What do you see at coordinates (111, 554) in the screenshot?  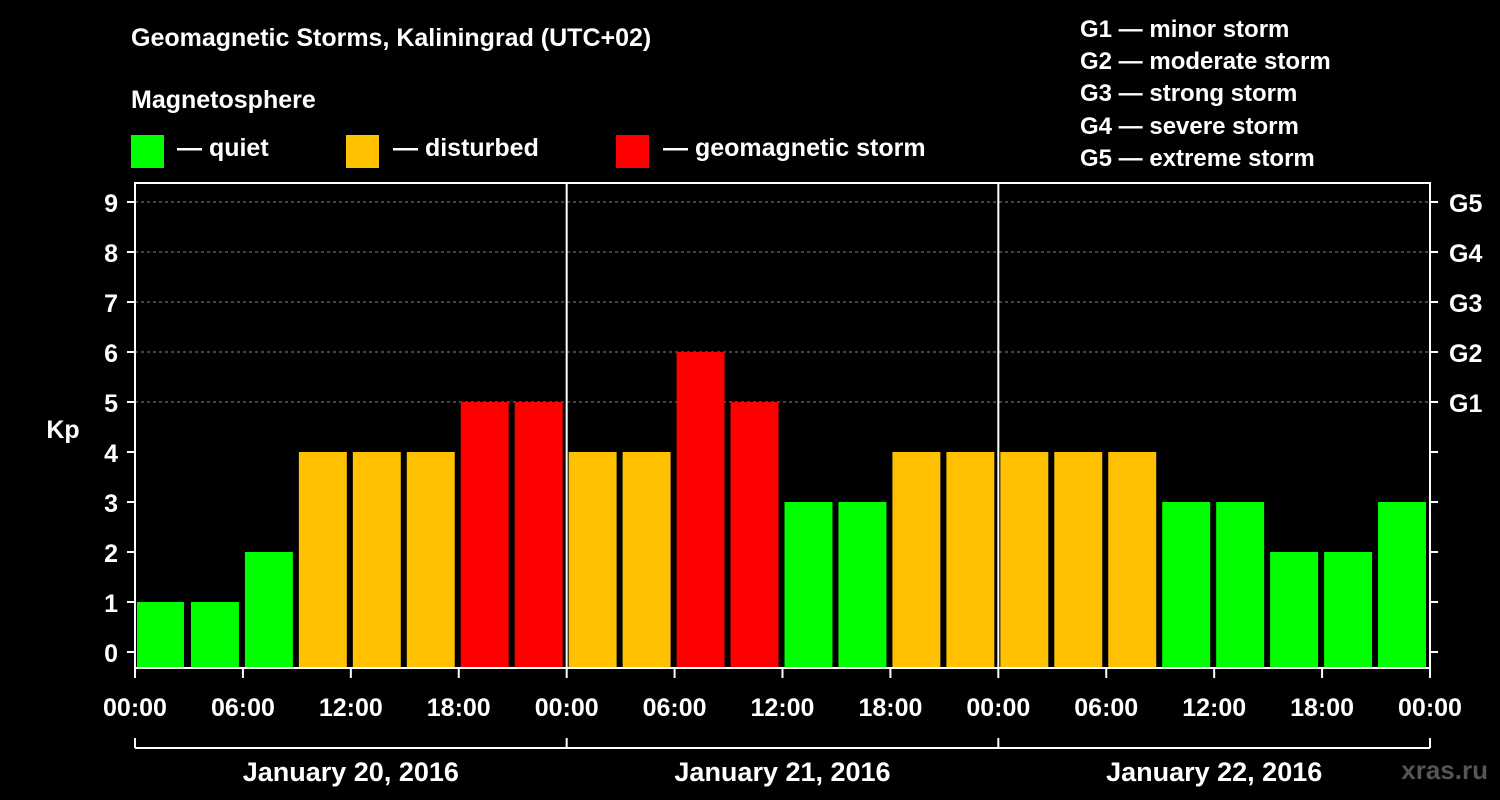 I see `y-tick-label: 2` at bounding box center [111, 554].